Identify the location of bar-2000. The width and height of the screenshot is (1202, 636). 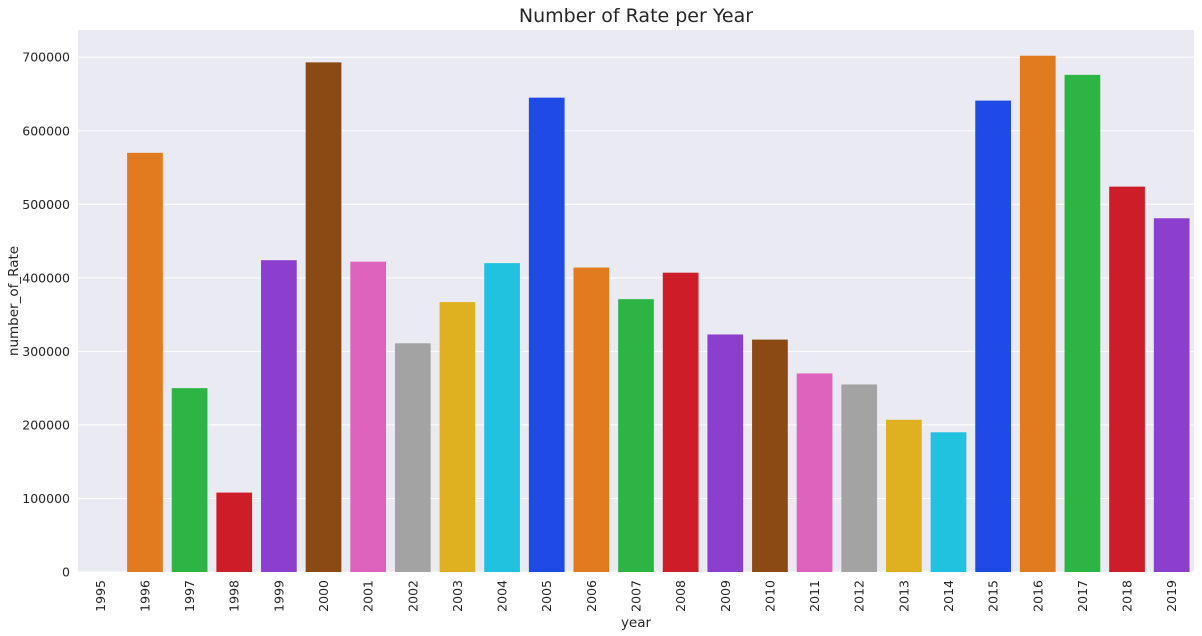
(323, 317).